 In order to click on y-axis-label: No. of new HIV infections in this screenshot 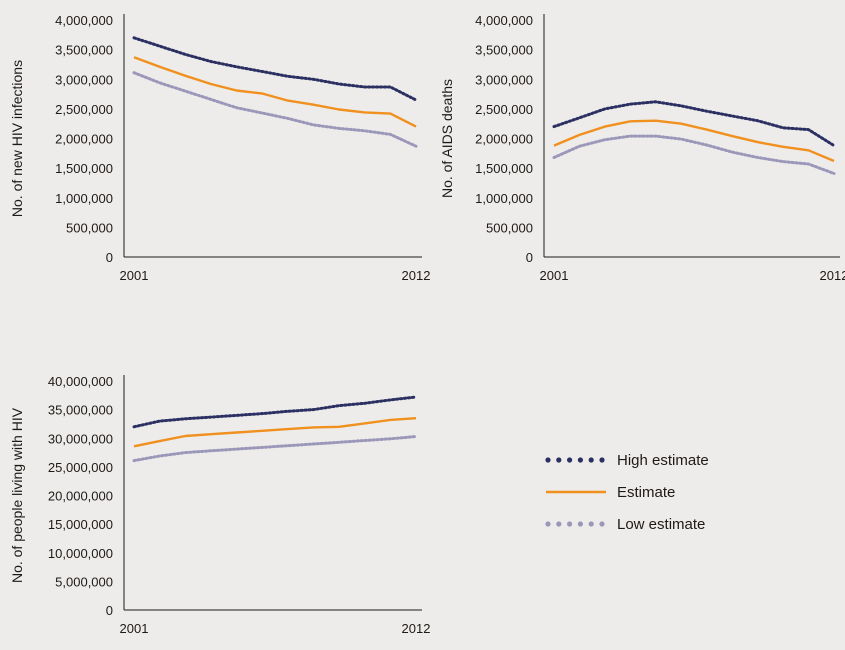, I will do `click(17, 138)`.